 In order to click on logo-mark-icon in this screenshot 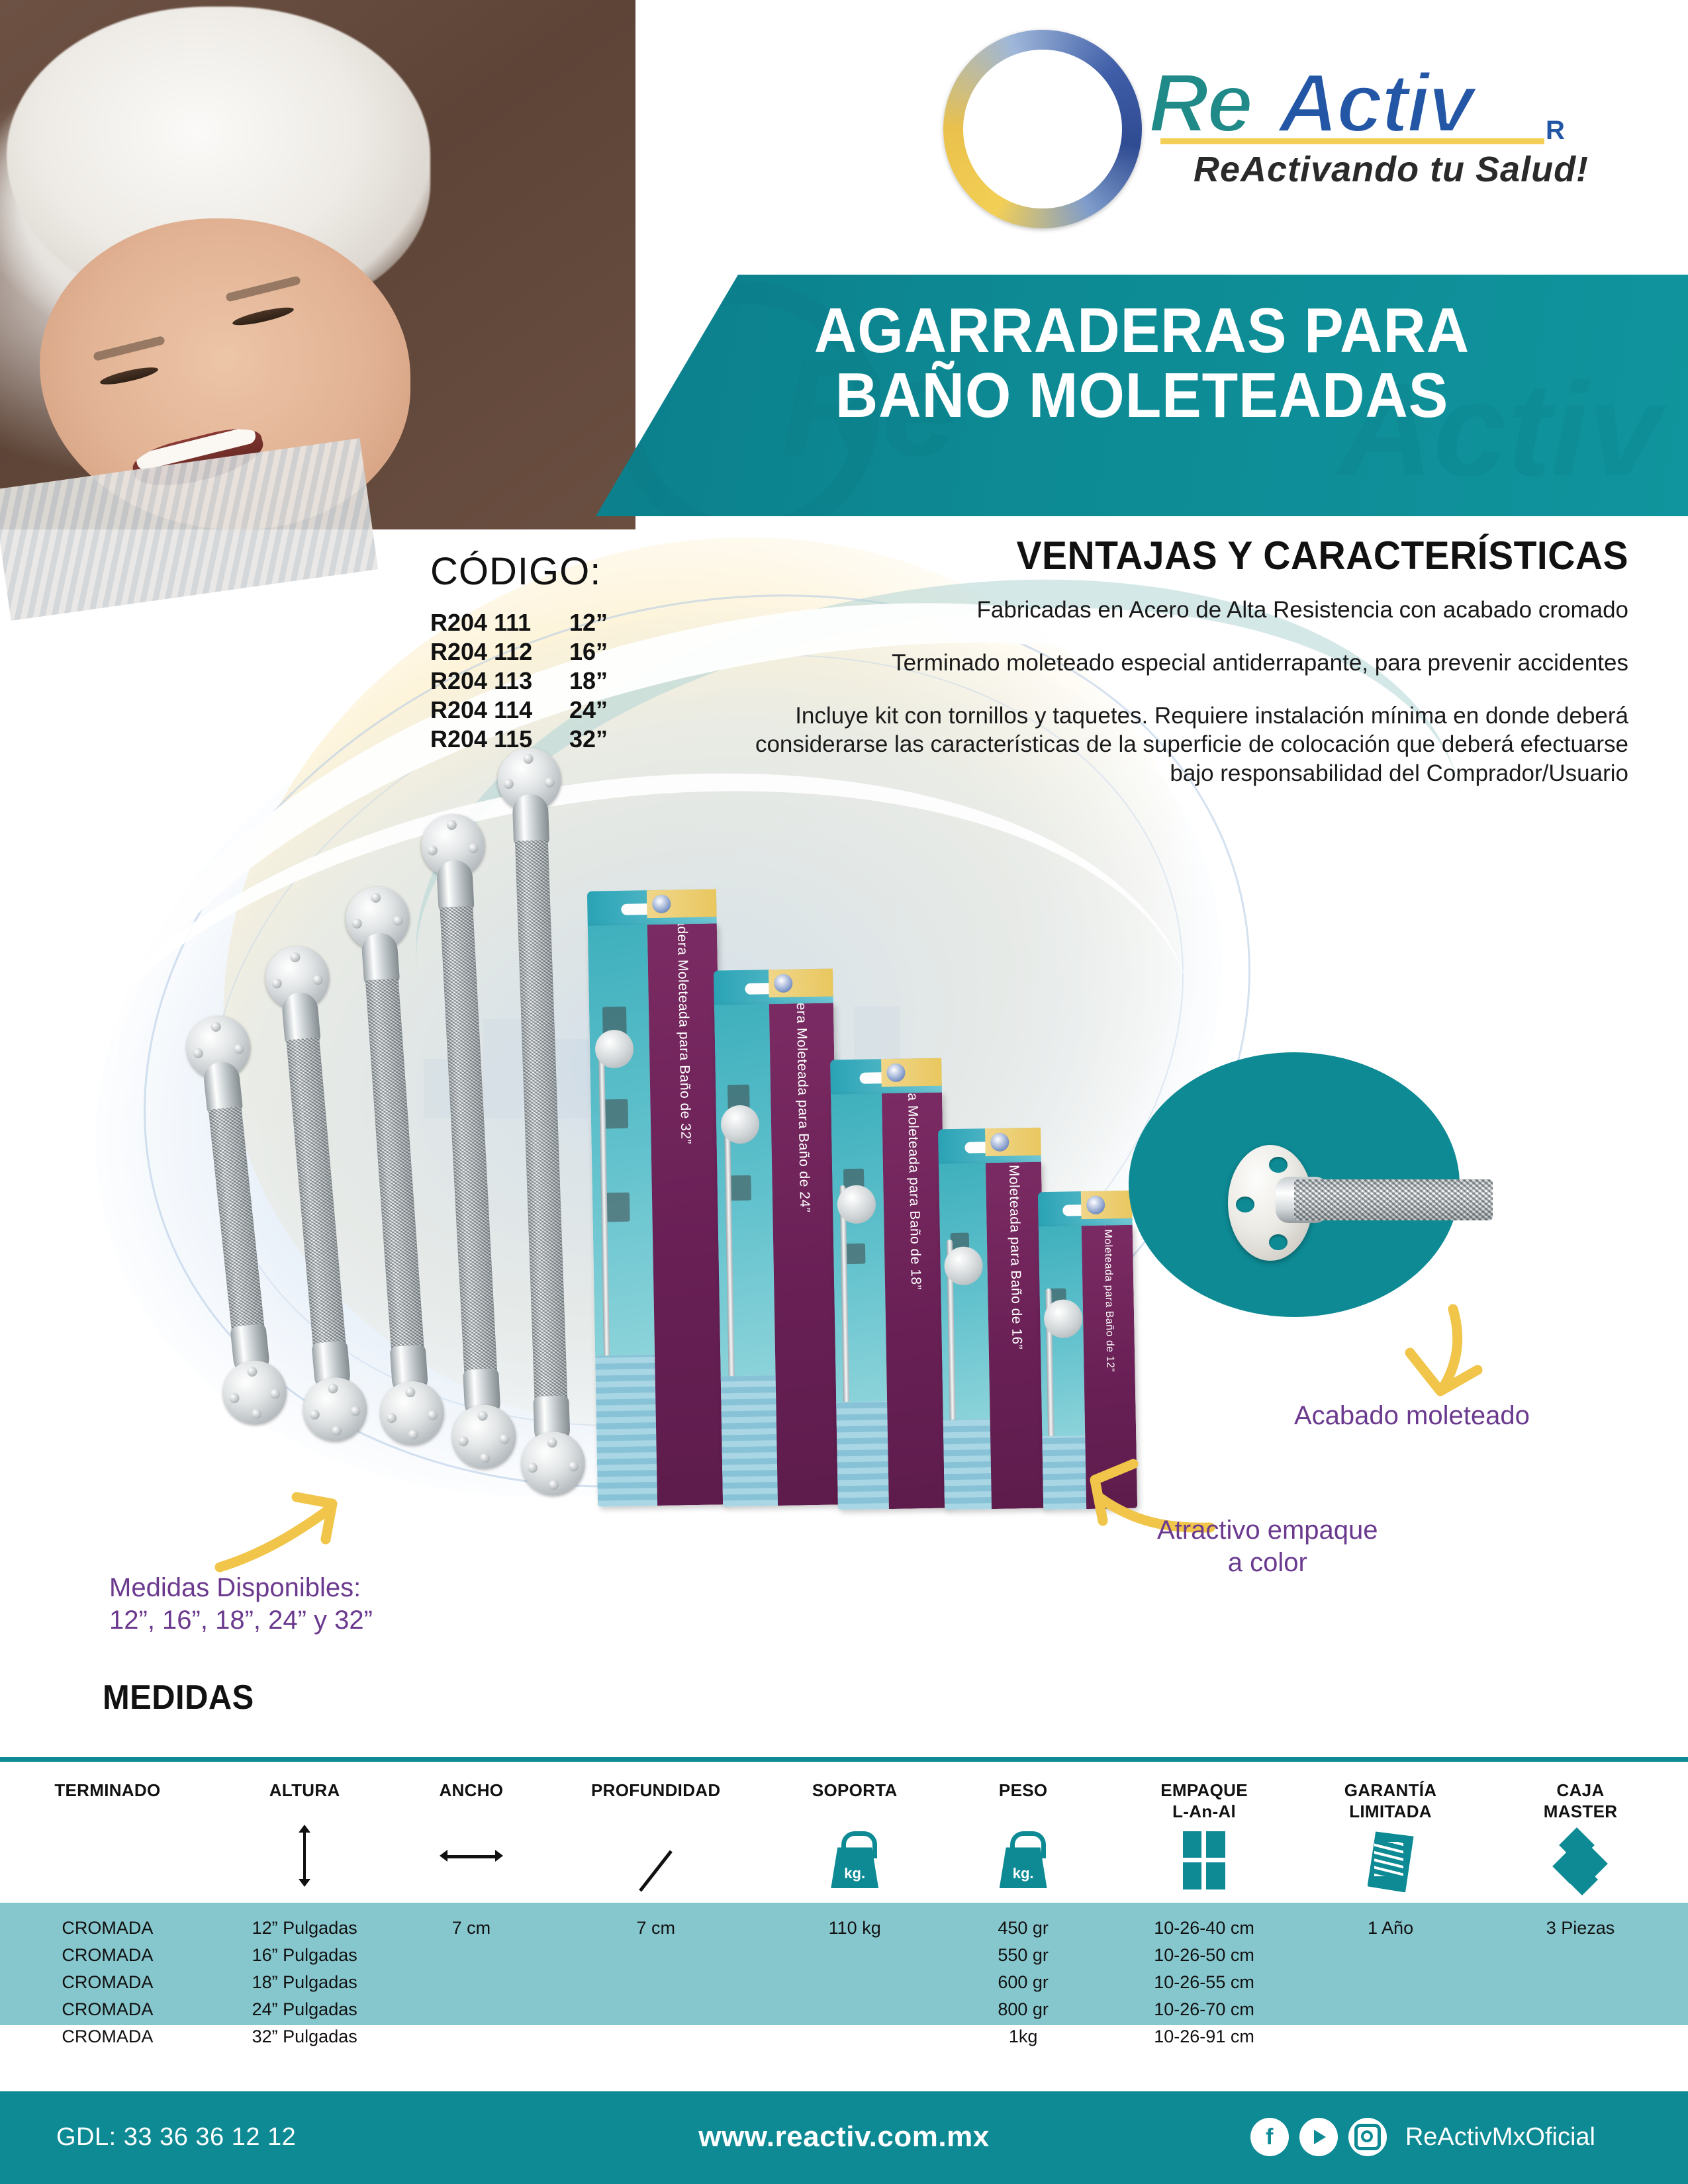, I will do `click(1042, 129)`.